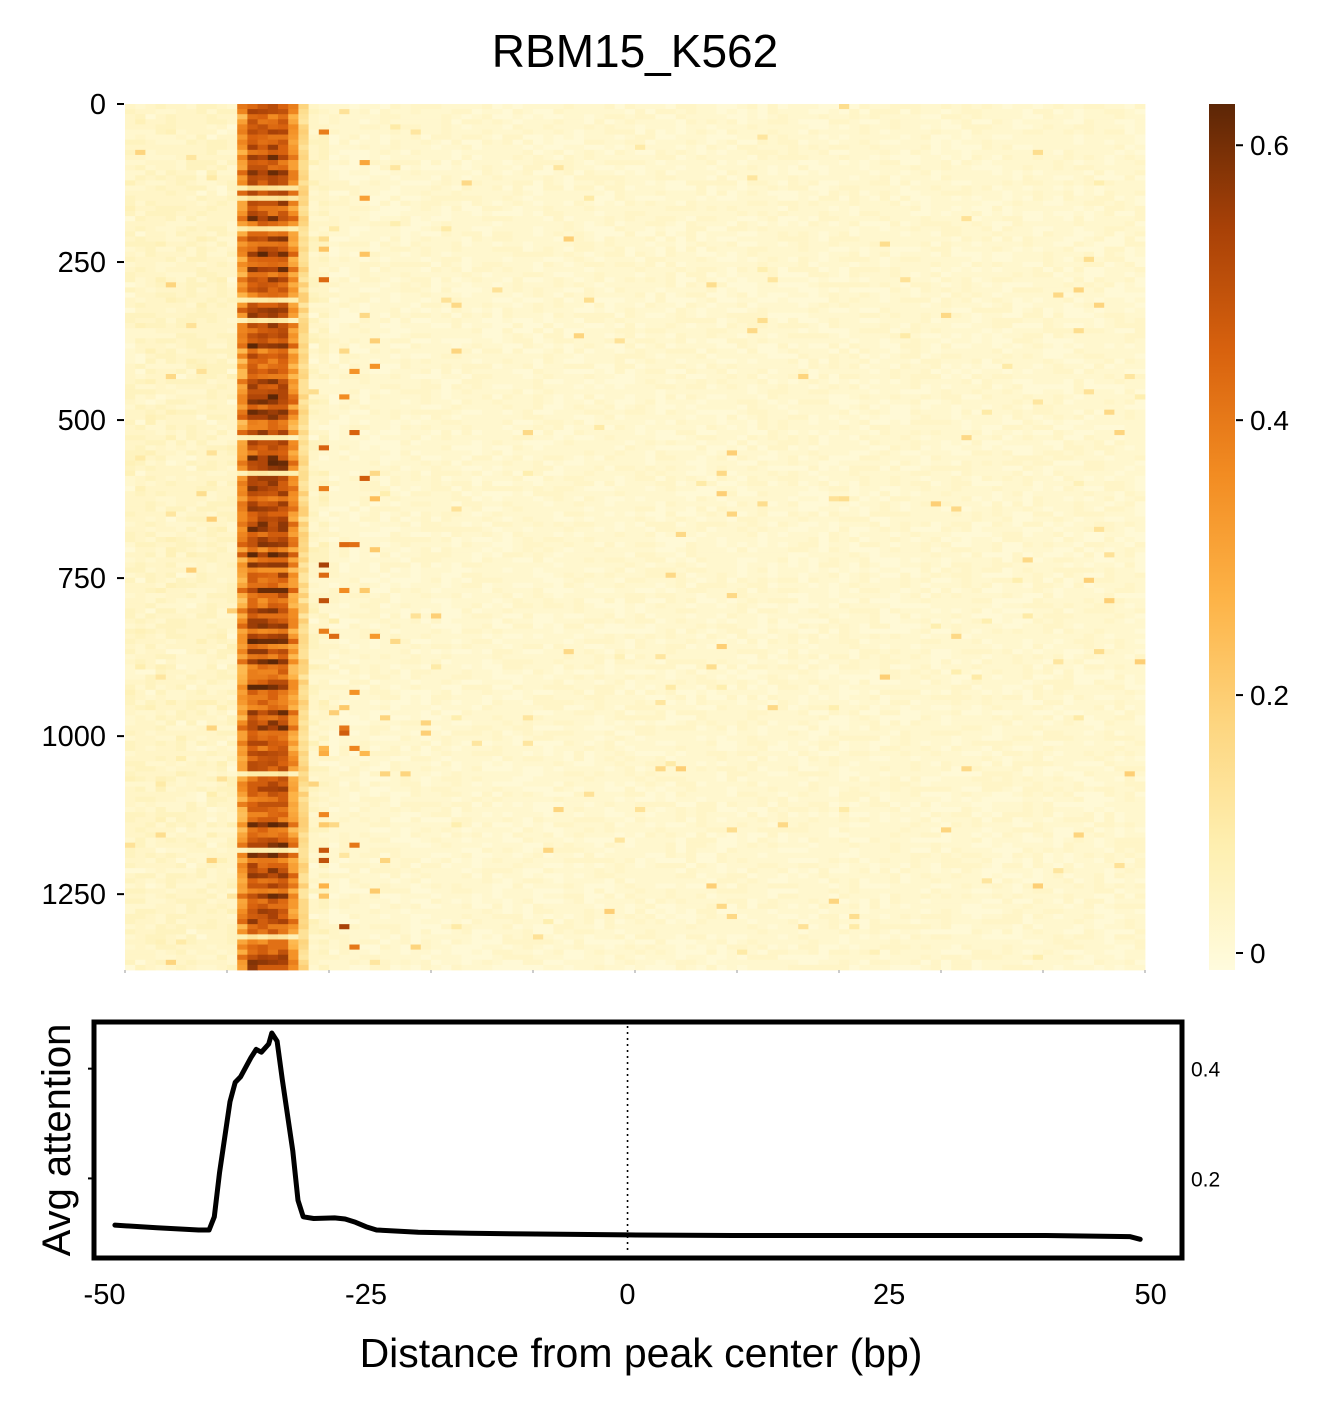 The height and width of the screenshot is (1417, 1326). What do you see at coordinates (1089, 249) in the screenshot?
I see `heatmap-cell-run-1903` at bounding box center [1089, 249].